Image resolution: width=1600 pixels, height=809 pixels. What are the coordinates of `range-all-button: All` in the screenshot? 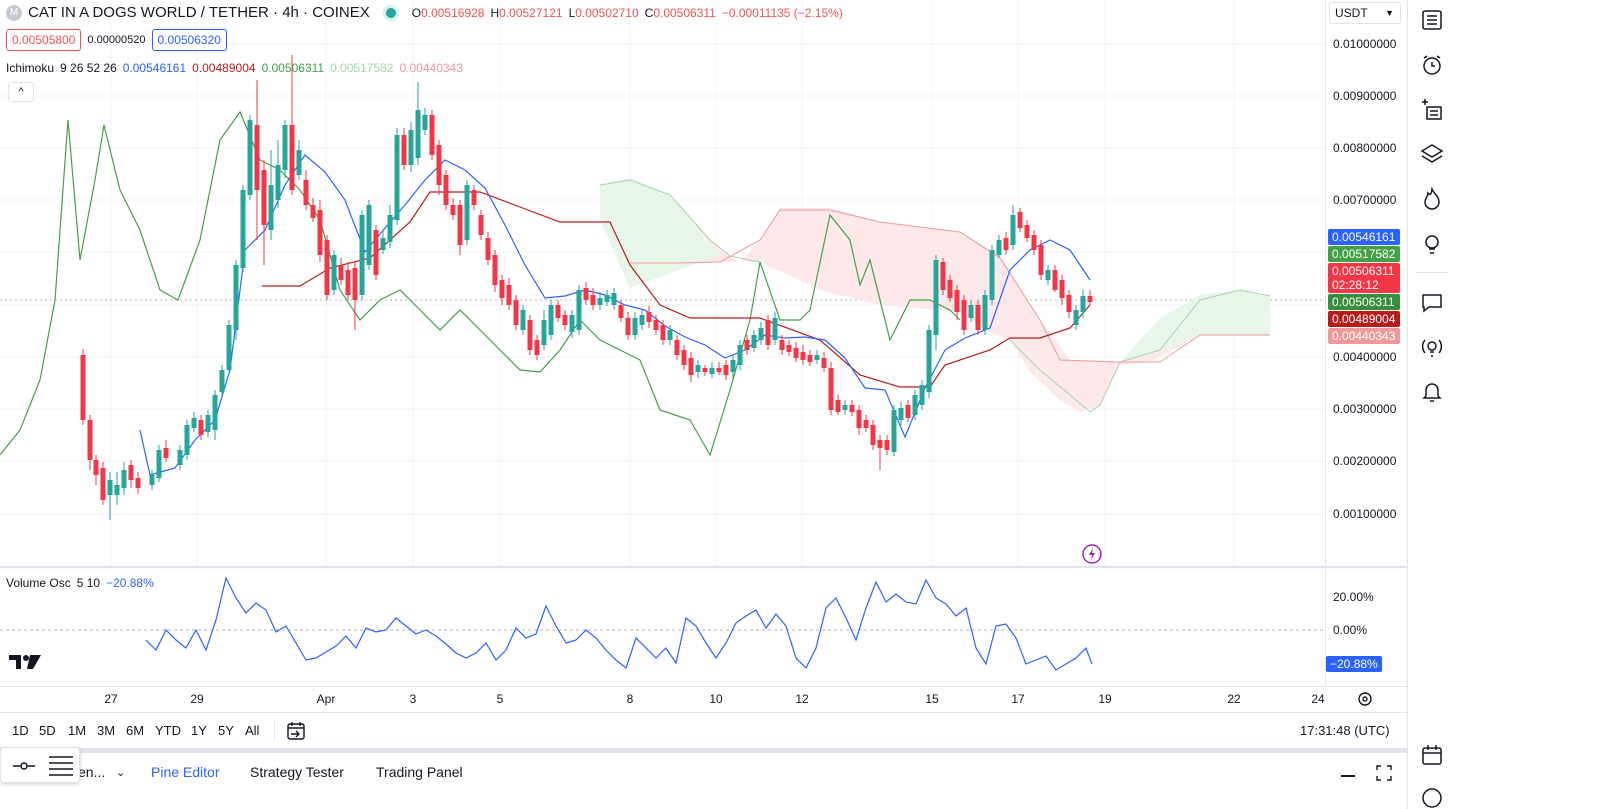 It's located at (252, 730).